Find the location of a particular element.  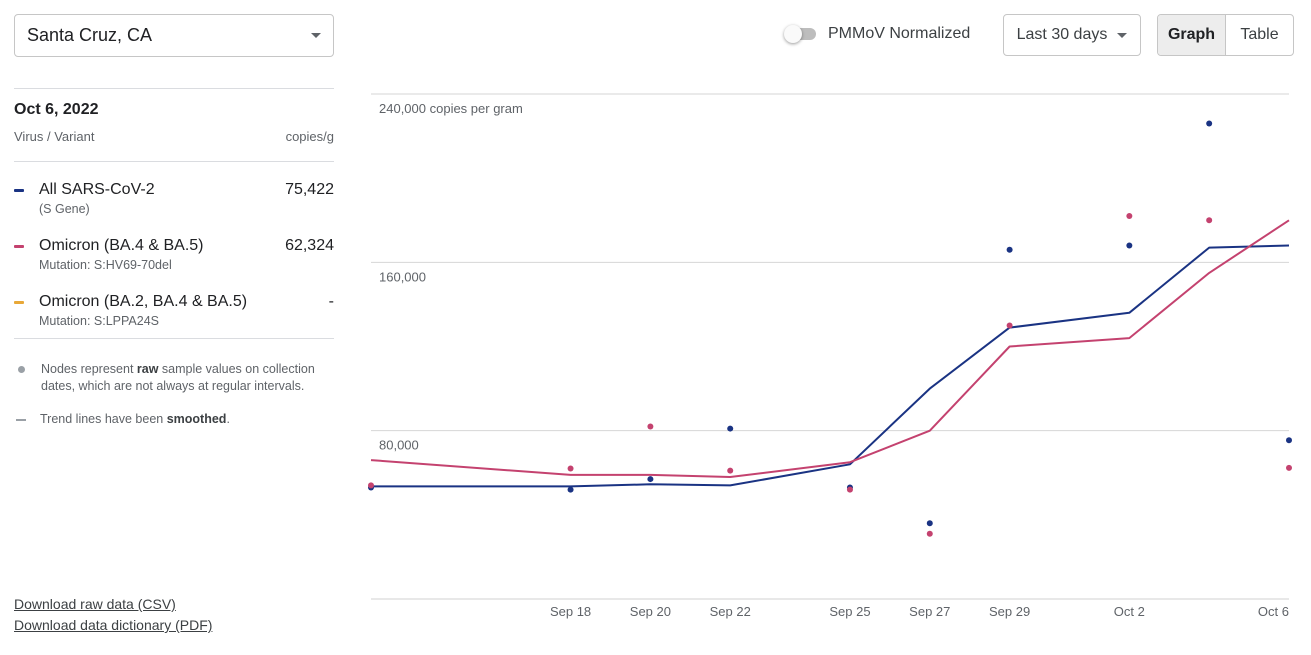

note-text: Nodes represent is located at coordinates (89, 369).